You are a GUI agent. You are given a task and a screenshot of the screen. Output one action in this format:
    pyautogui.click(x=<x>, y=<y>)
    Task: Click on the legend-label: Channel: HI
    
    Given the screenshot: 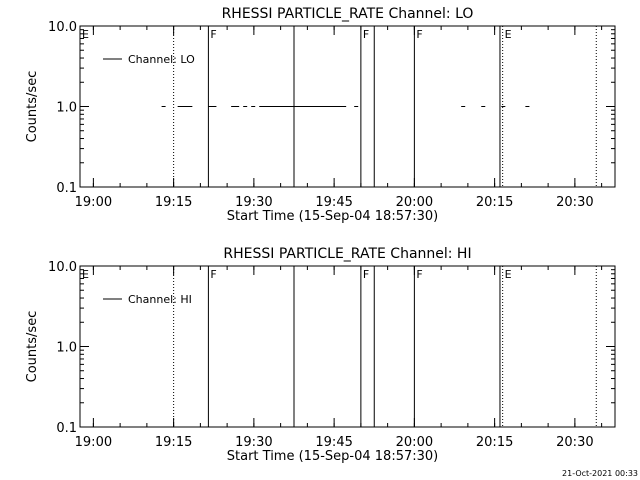 What is the action you would take?
    pyautogui.click(x=160, y=299)
    